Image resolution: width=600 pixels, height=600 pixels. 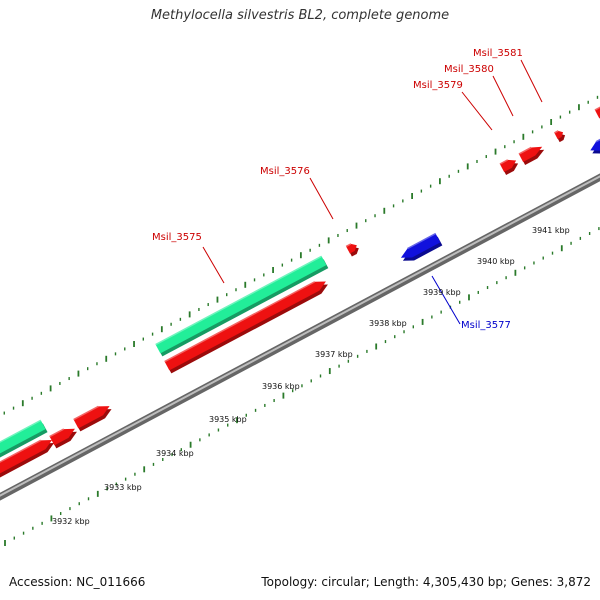 What do you see at coordinates (240, 322) in the screenshot?
I see `cds-feature-large-highlight` at bounding box center [240, 322].